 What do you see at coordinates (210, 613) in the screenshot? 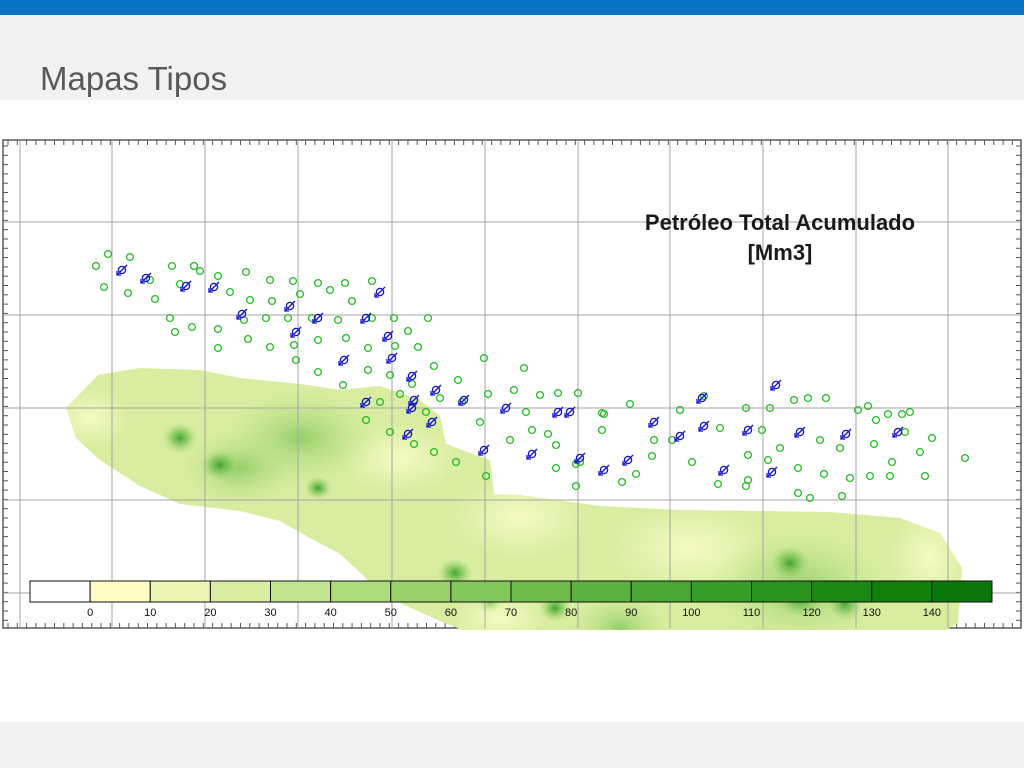
I see `legend-tick-label: 20` at bounding box center [210, 613].